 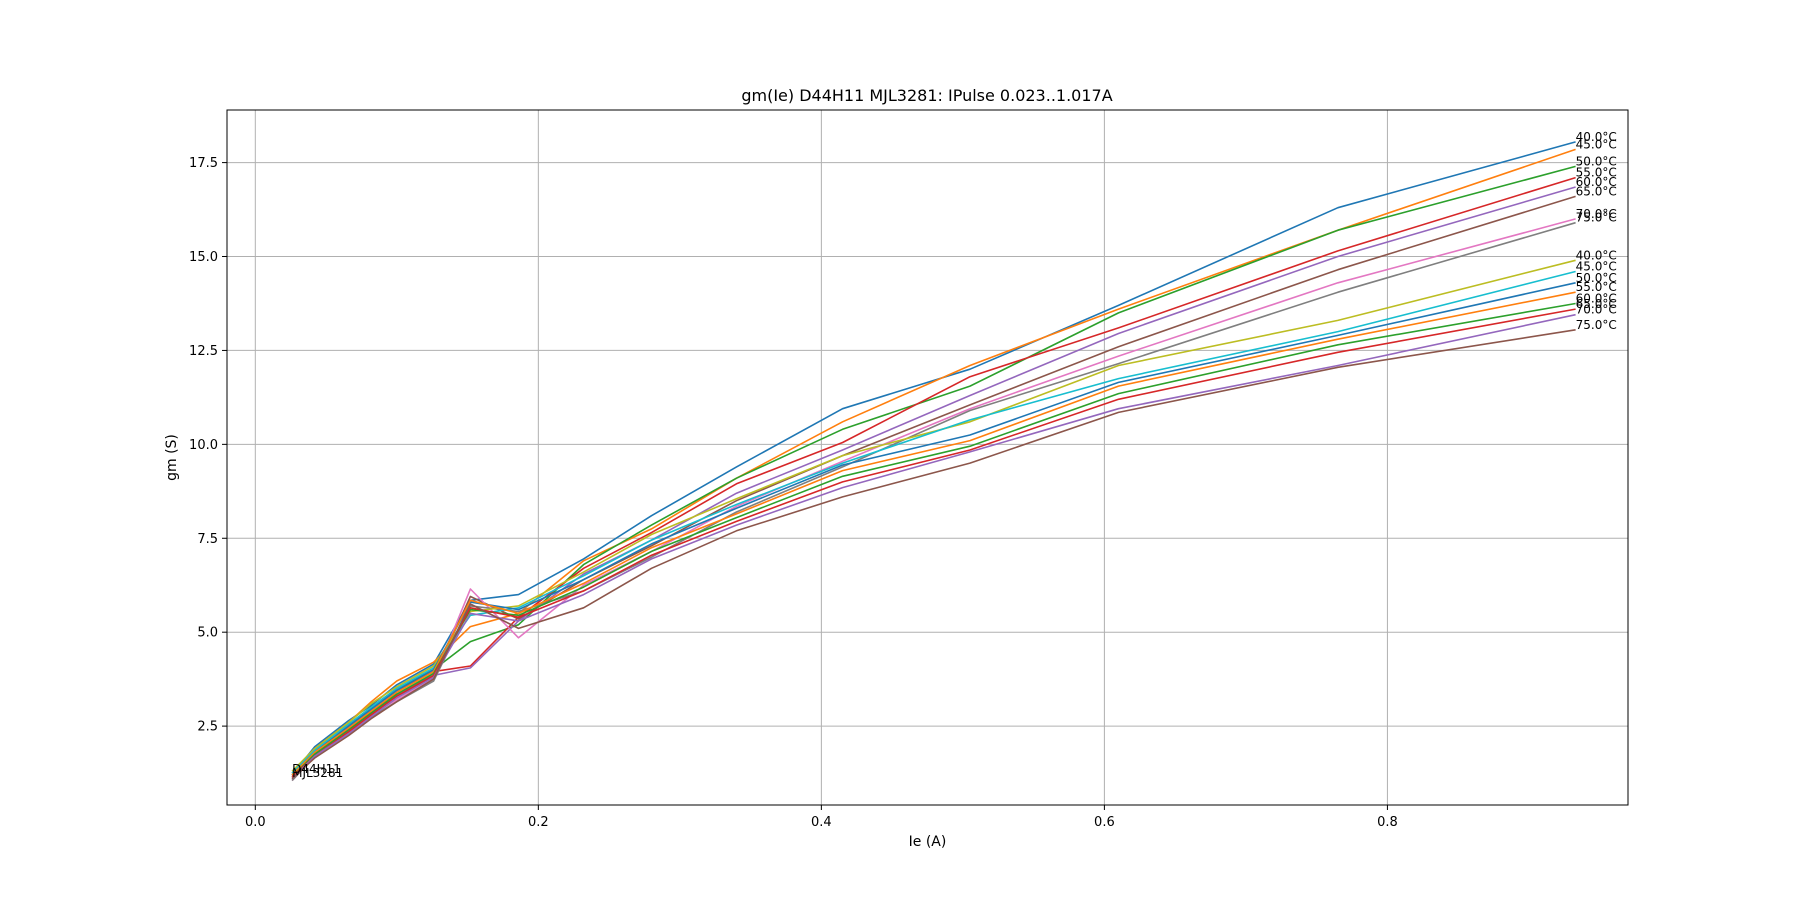 I want to click on series-end-label-5: 60.0°C, so click(x=1596, y=182).